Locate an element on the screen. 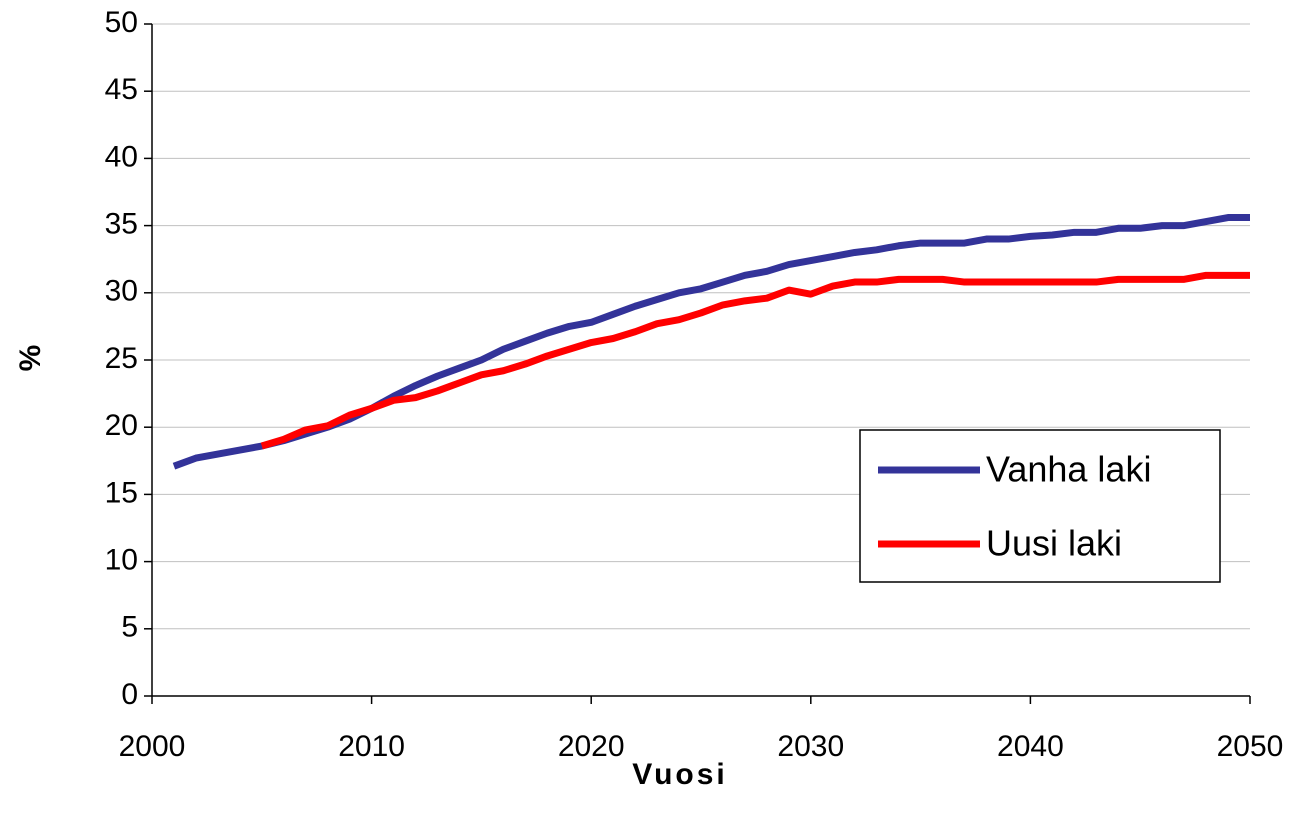  y-tick-label: 30 is located at coordinates (121, 291).